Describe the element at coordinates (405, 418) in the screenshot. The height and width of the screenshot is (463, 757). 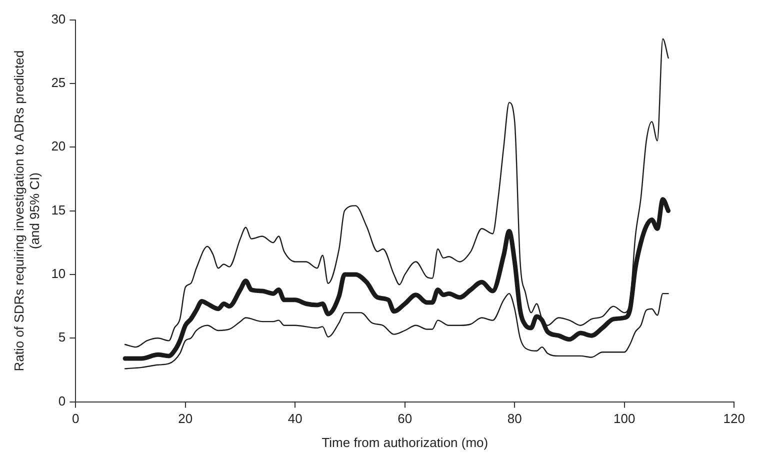
I see `x-tick-label: 60` at that location.